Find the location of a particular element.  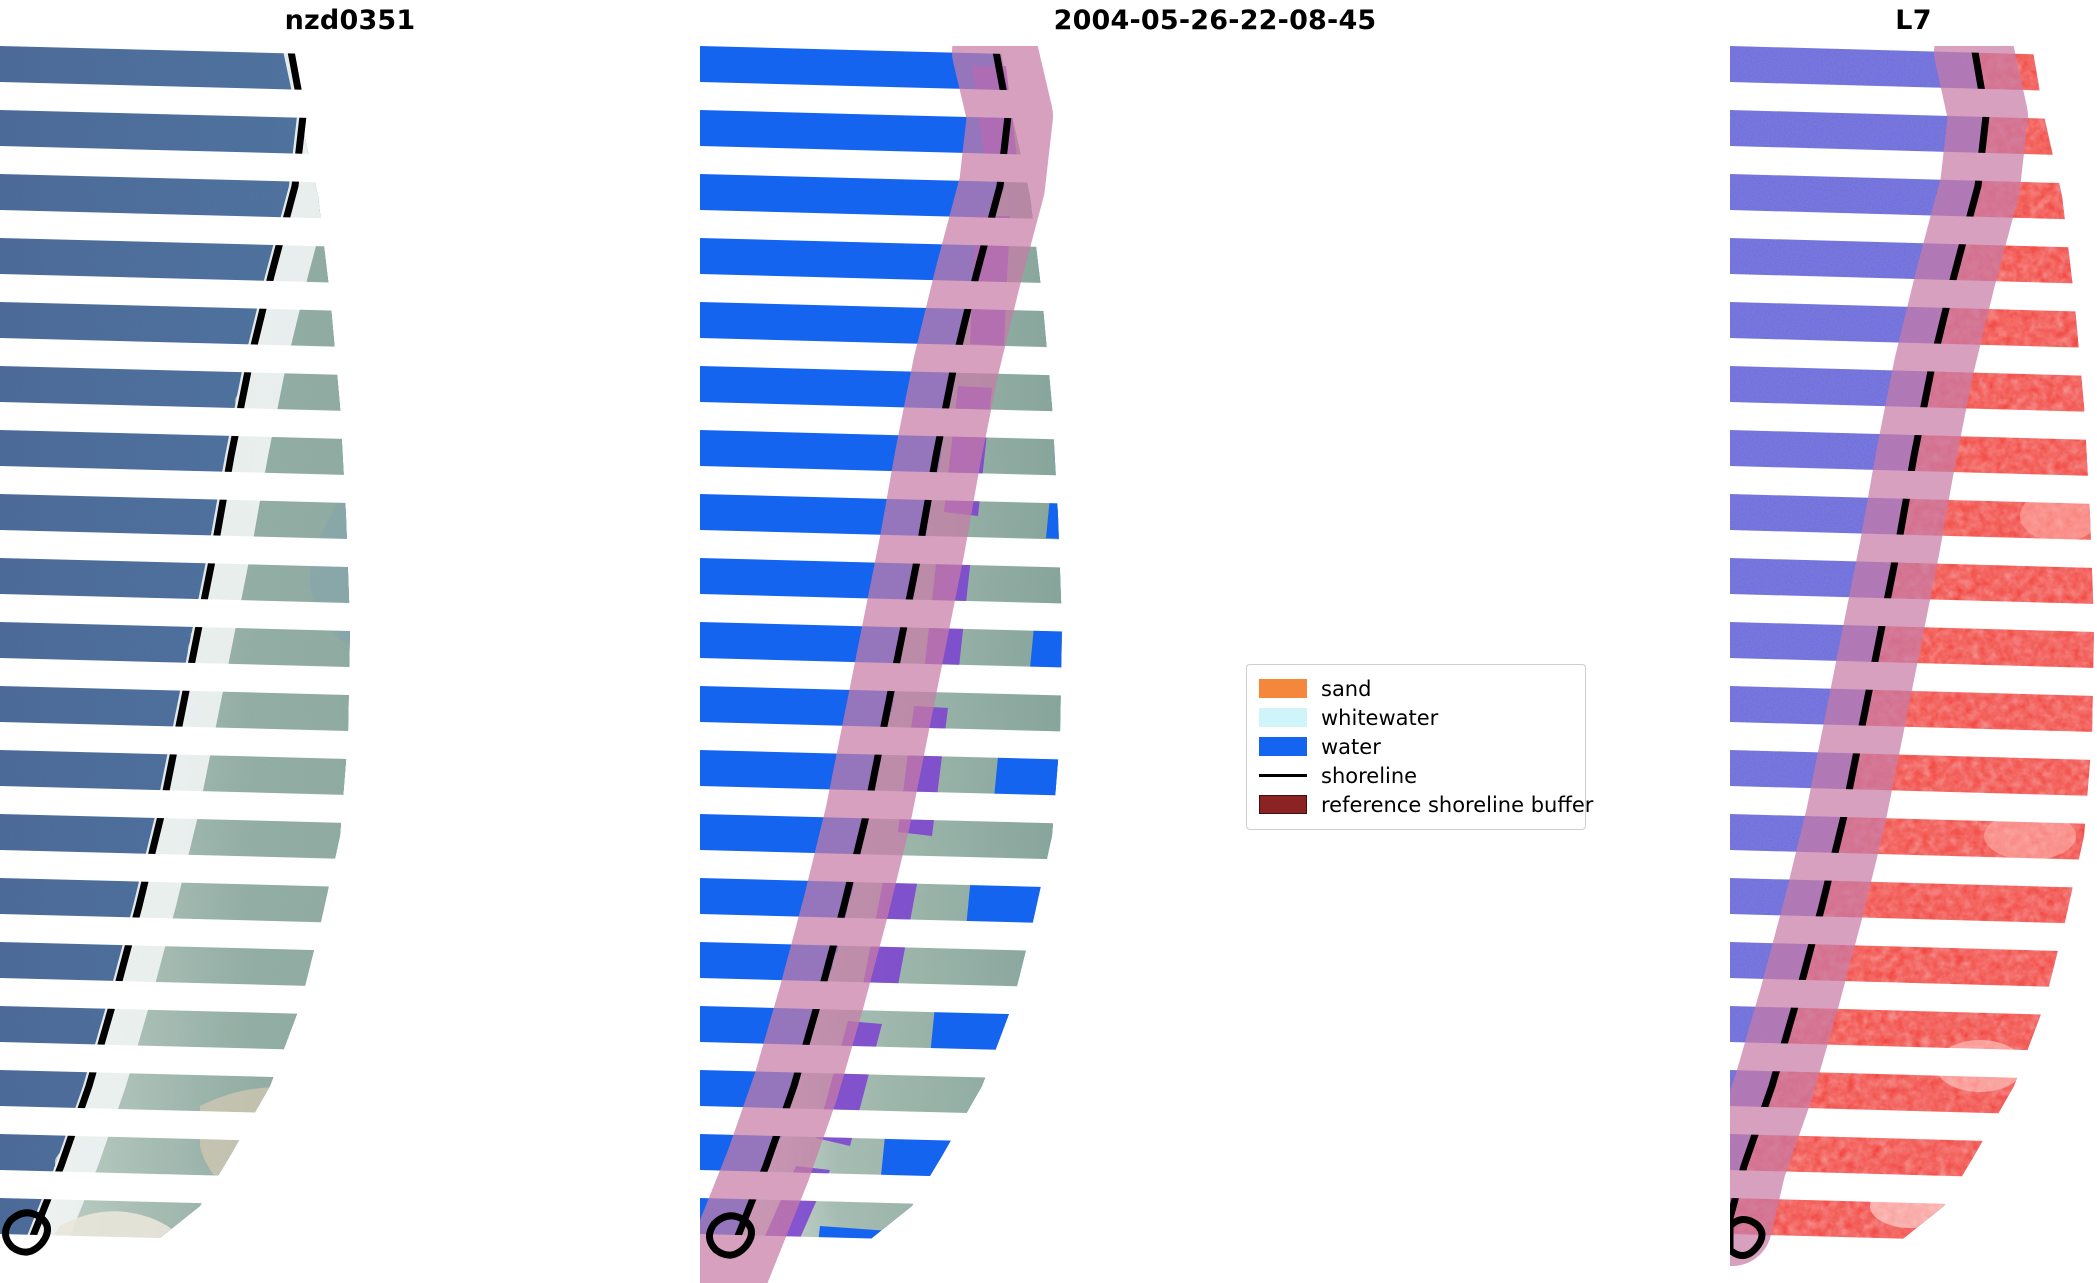

shoreline-tail-index is located at coordinates (1748, 1237).